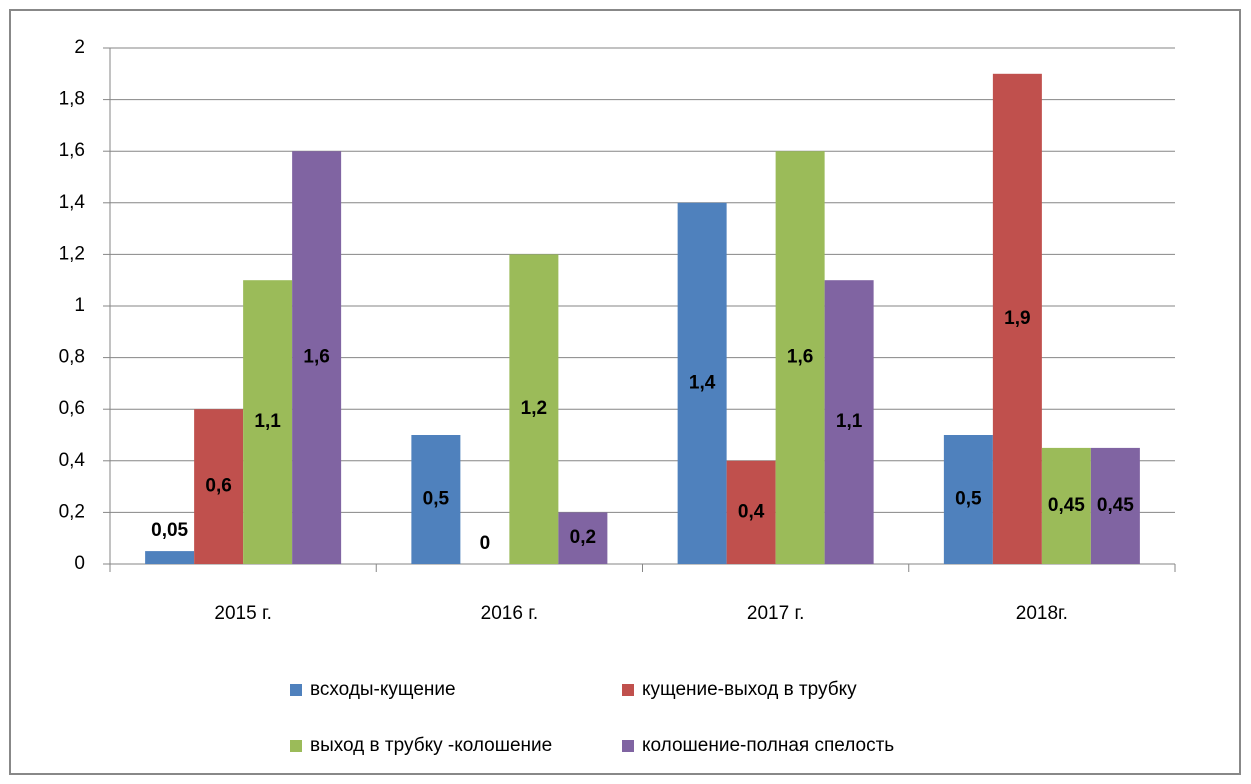 Image resolution: width=1251 pixels, height=784 pixels. Describe the element at coordinates (72, 408) in the screenshot. I see `y-tick-label: 0,6` at that location.